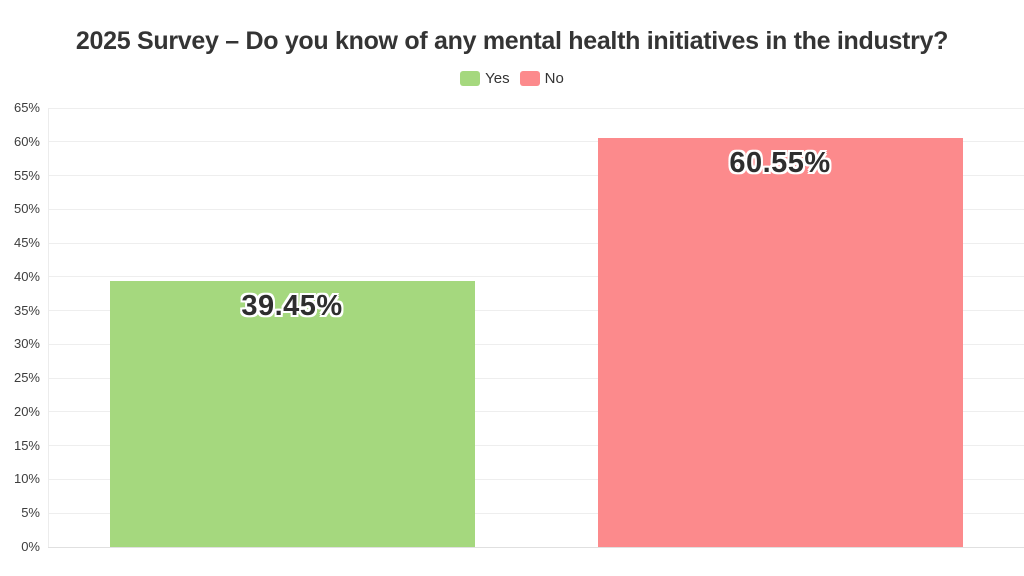  What do you see at coordinates (470, 78) in the screenshot?
I see `legend-swatch-yes` at bounding box center [470, 78].